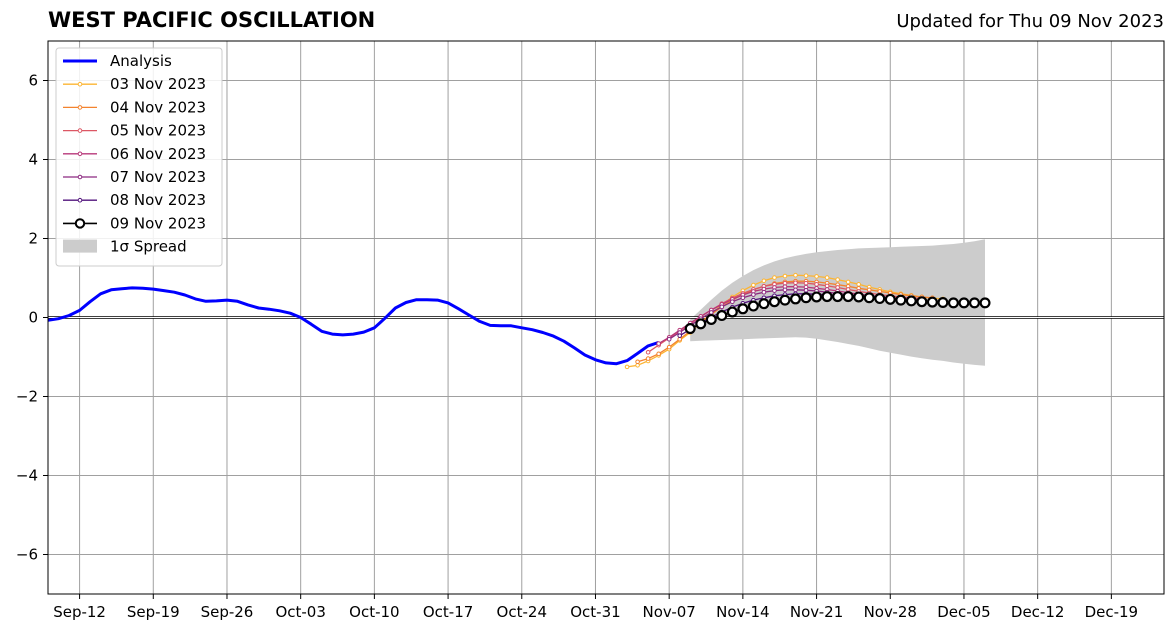  Describe the element at coordinates (212, 20) in the screenshot. I see `chart-title: WEST PACIFIC OSCILLATION` at that location.